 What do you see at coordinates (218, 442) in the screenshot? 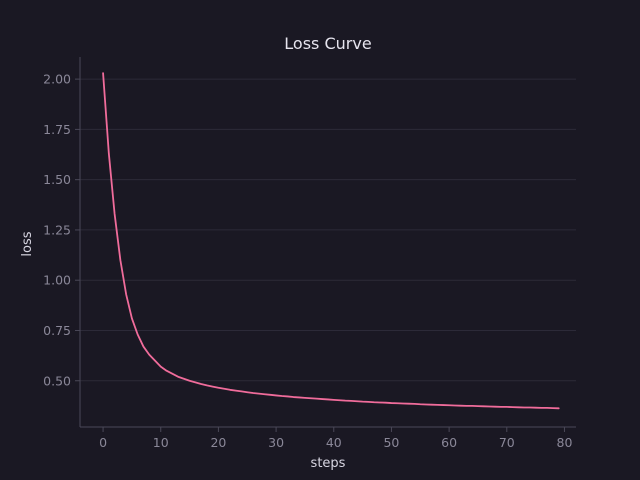
I see `x-tick-label: 20` at bounding box center [218, 442].